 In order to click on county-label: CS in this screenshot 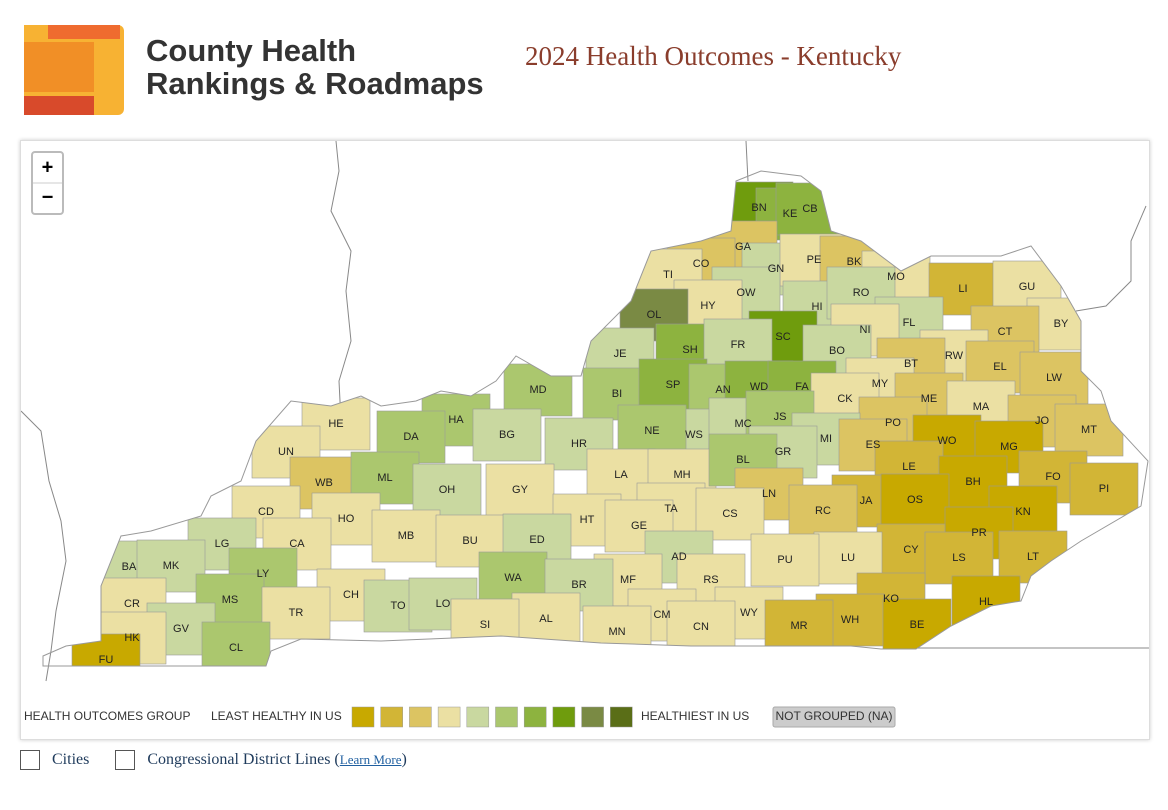, I will do `click(729, 514)`.